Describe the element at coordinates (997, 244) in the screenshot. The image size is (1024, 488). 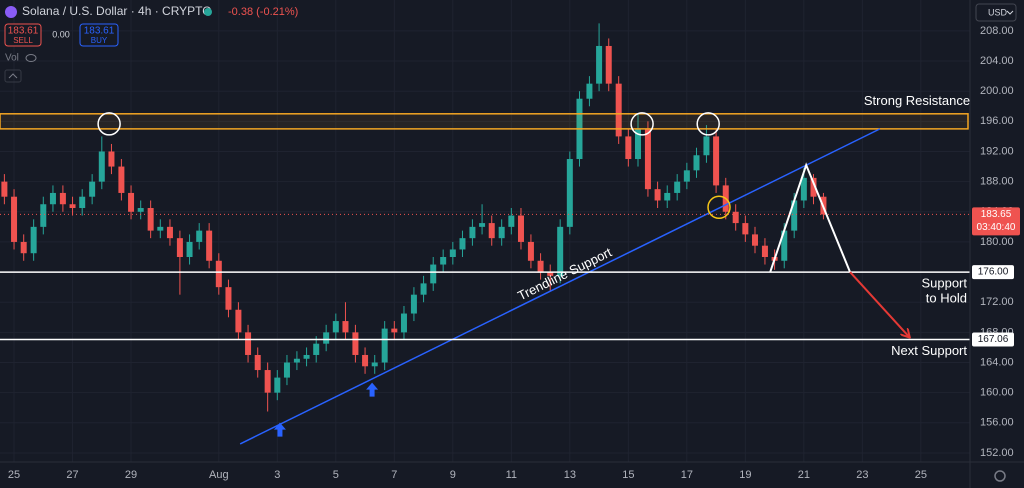
I see `price-axis-bg` at that location.